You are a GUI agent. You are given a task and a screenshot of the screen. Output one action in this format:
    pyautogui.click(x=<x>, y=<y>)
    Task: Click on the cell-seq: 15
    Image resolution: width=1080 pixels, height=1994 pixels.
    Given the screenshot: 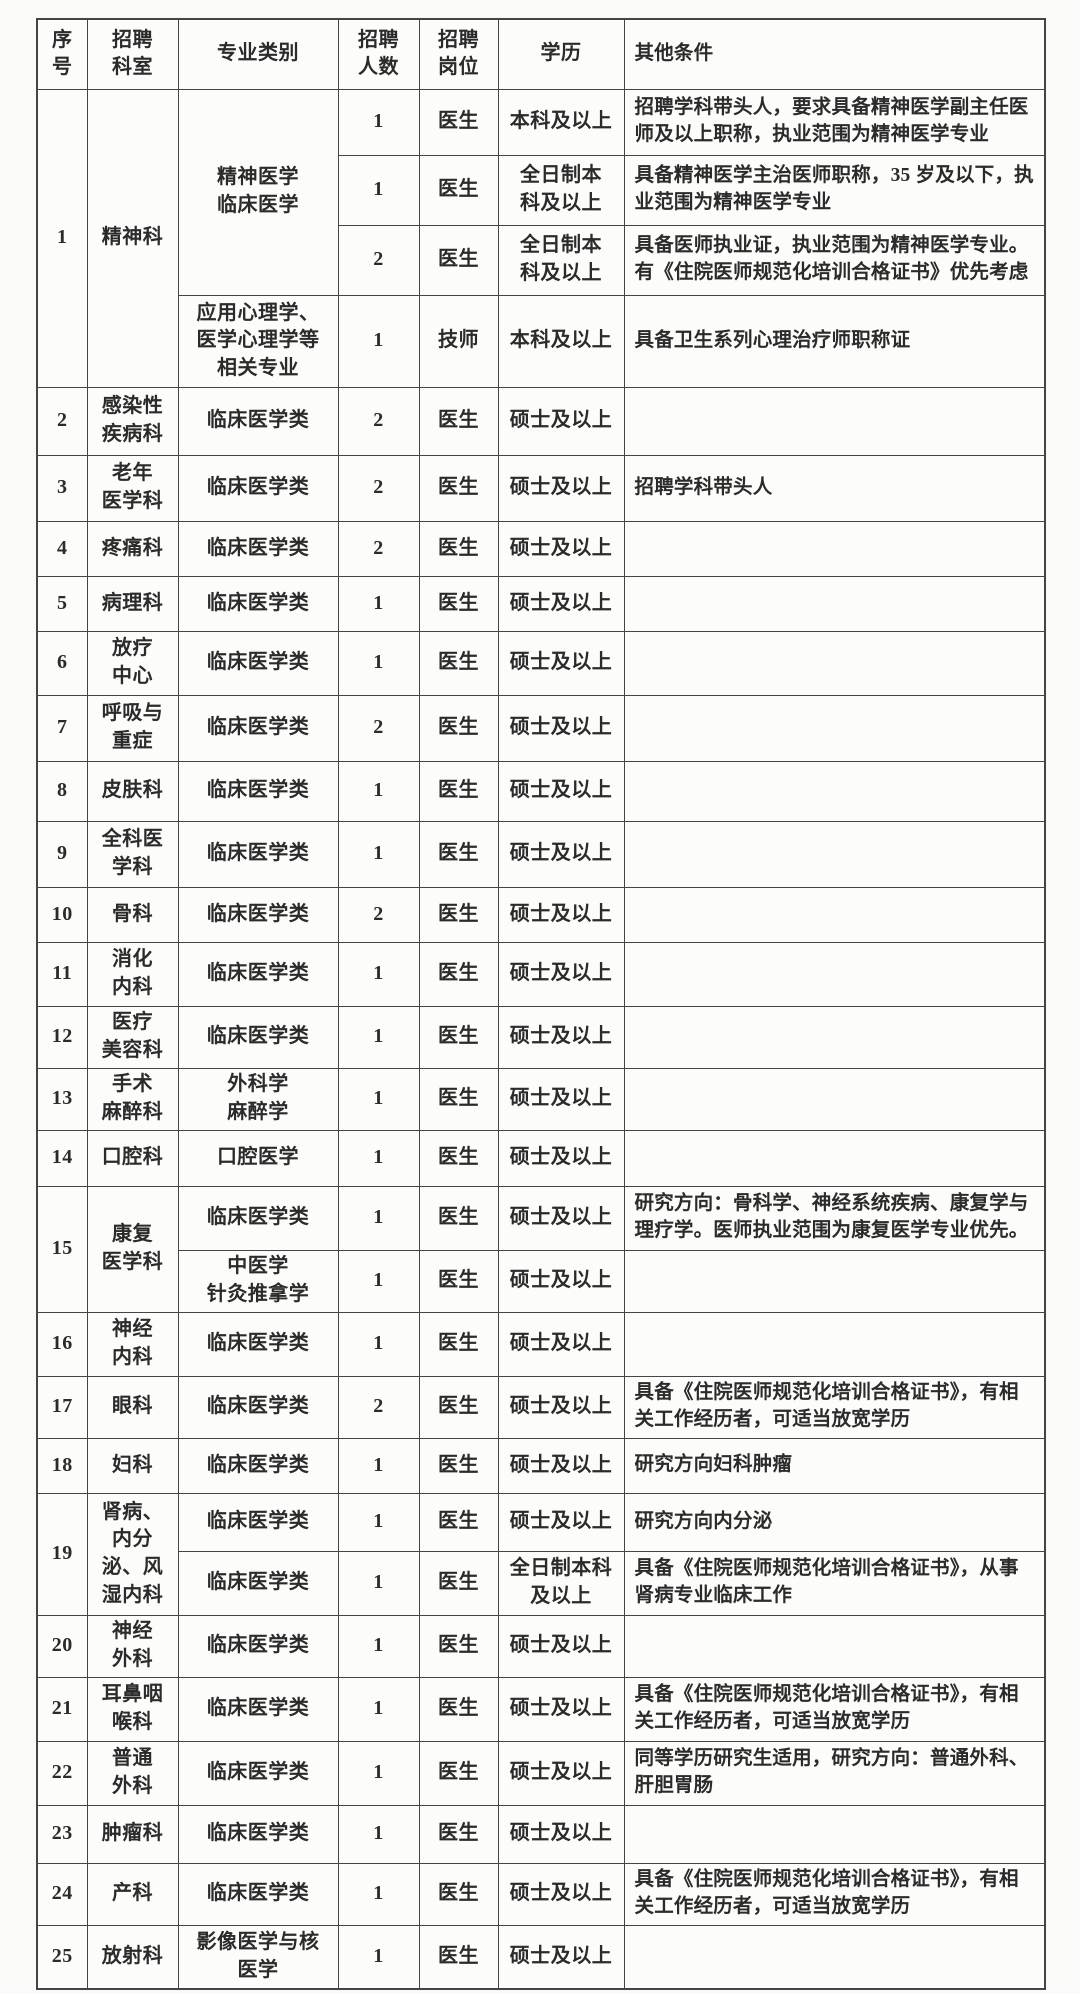 What is the action you would take?
    pyautogui.click(x=62, y=1249)
    